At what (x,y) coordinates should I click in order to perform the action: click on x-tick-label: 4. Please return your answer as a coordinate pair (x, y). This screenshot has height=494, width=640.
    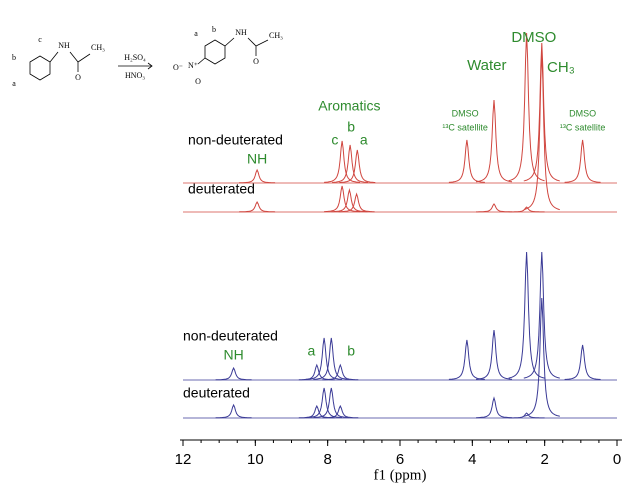
    Looking at the image, I should click on (472, 459).